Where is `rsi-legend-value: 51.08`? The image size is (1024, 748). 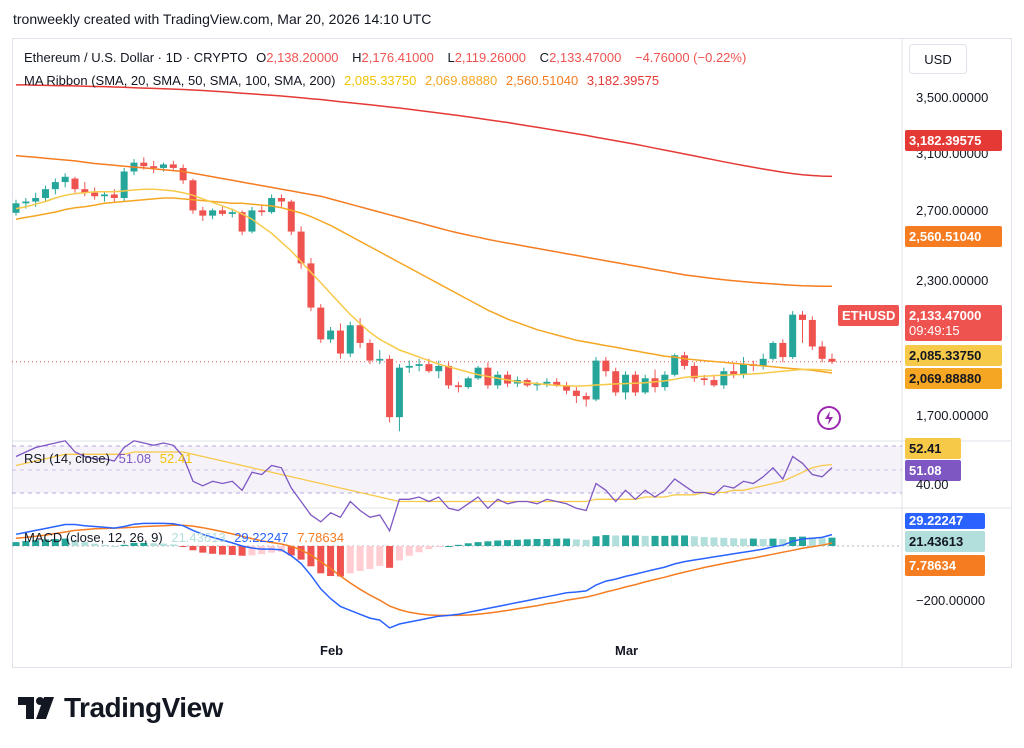
rsi-legend-value: 51.08 is located at coordinates (135, 458).